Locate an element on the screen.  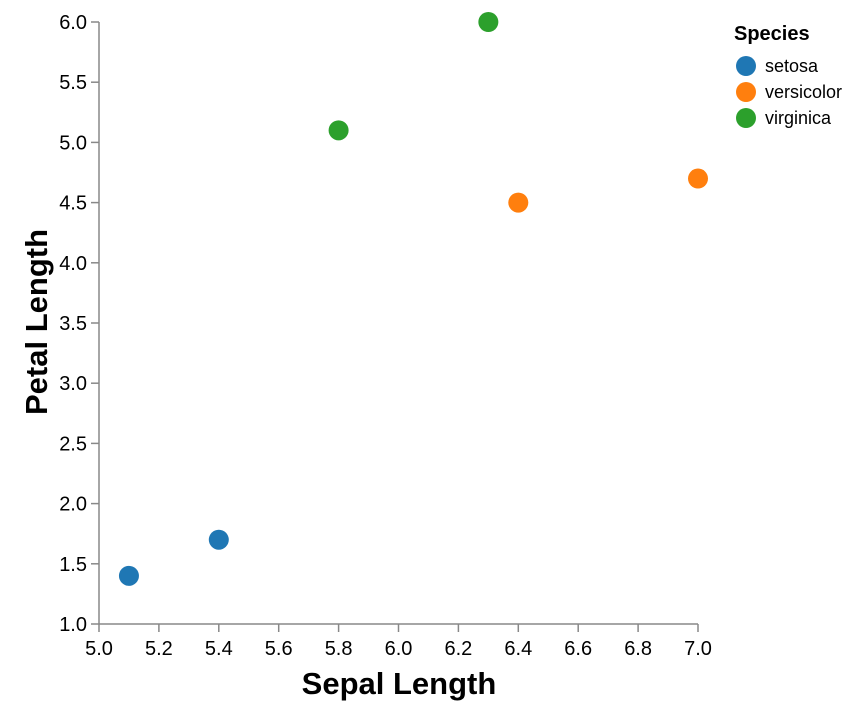
x-axis-title: Sepal Length is located at coordinates (399, 683).